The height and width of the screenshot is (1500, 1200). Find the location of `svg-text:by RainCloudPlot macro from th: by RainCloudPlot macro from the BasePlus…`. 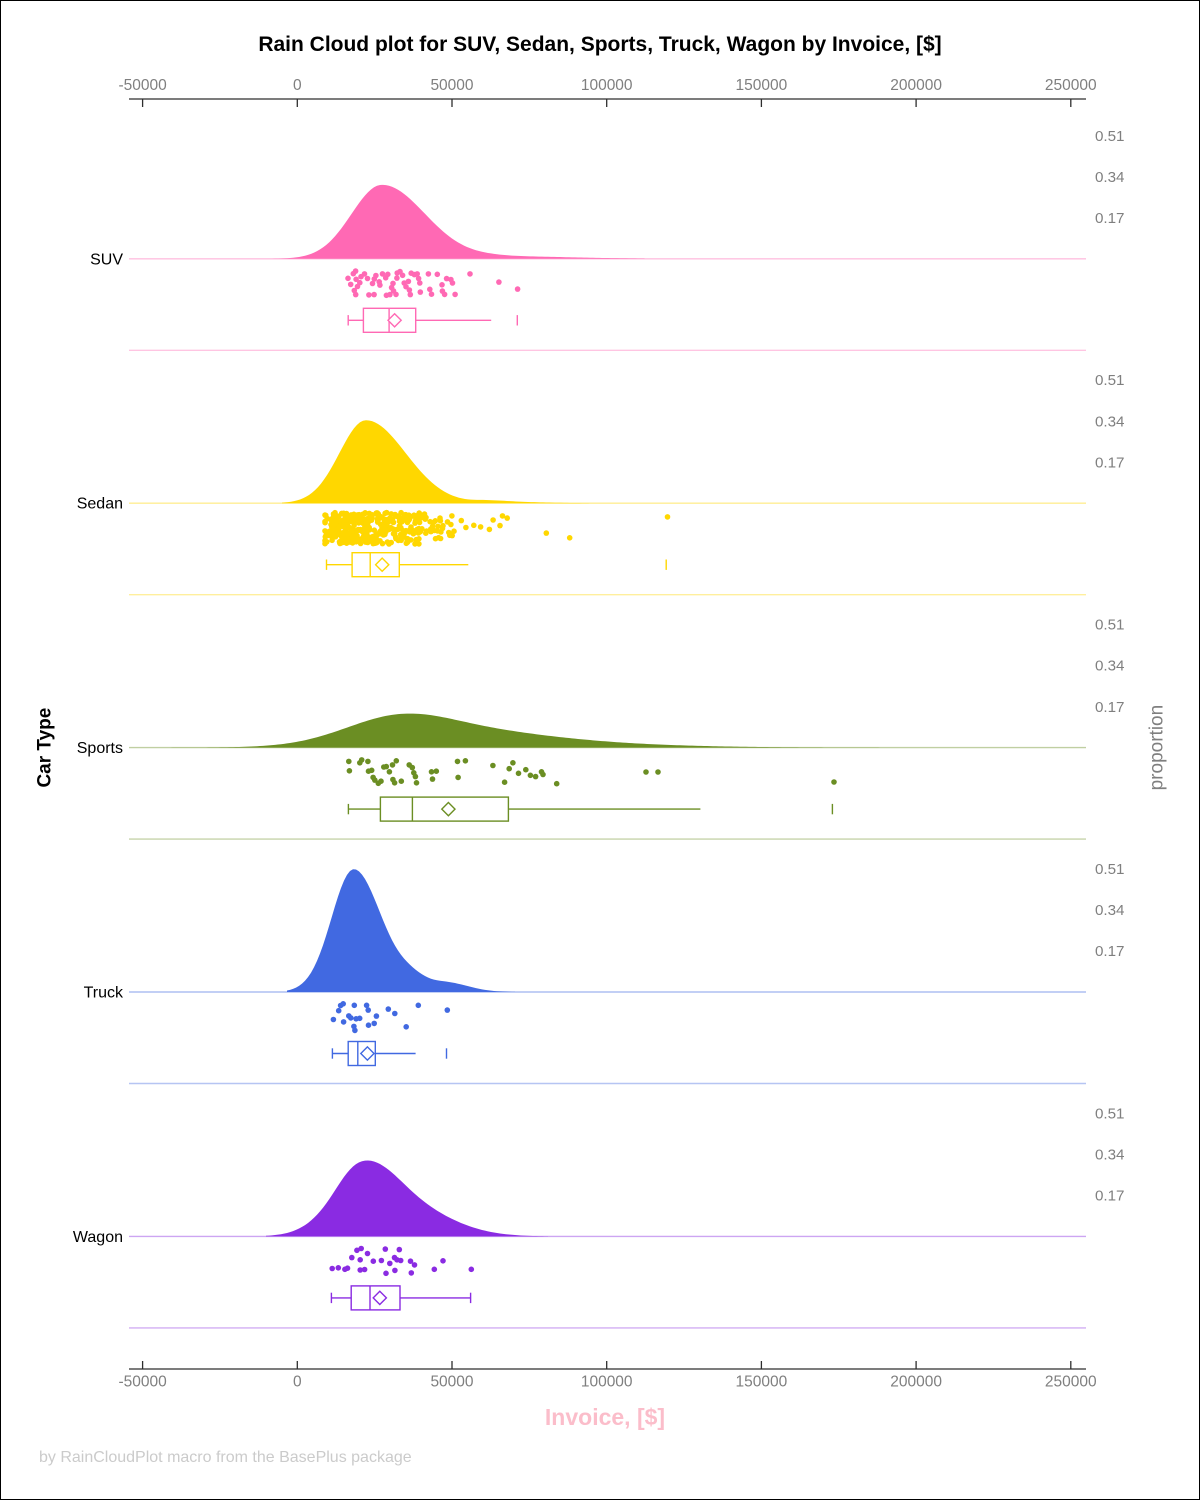

svg-text:by RainCloudPlot macro from th: by RainCloudPlot macro from the BasePlus… is located at coordinates (225, 1457).